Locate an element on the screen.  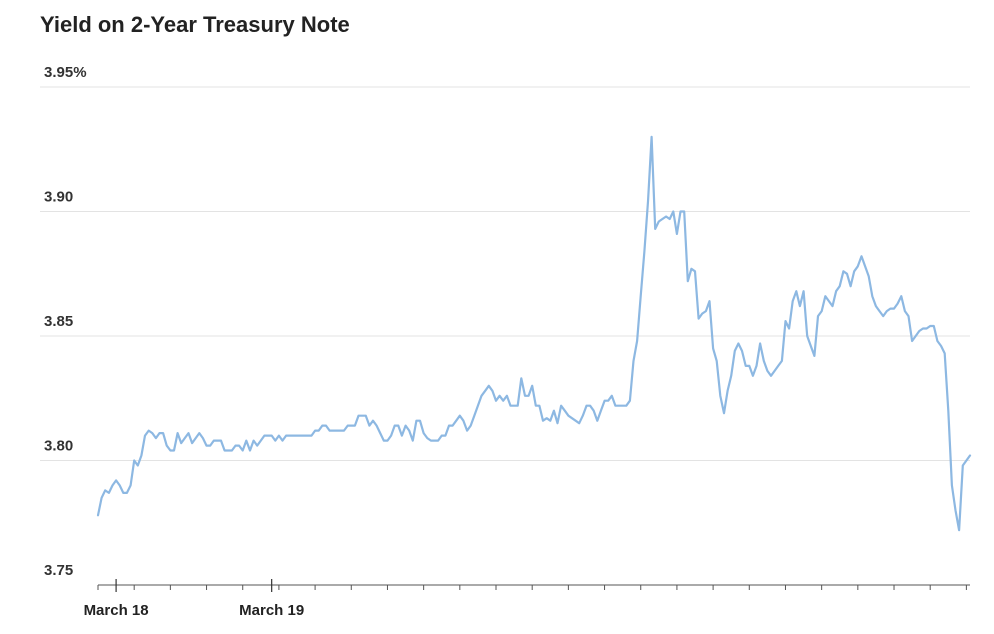
y-tick-label: 3.85 is located at coordinates (58, 321).